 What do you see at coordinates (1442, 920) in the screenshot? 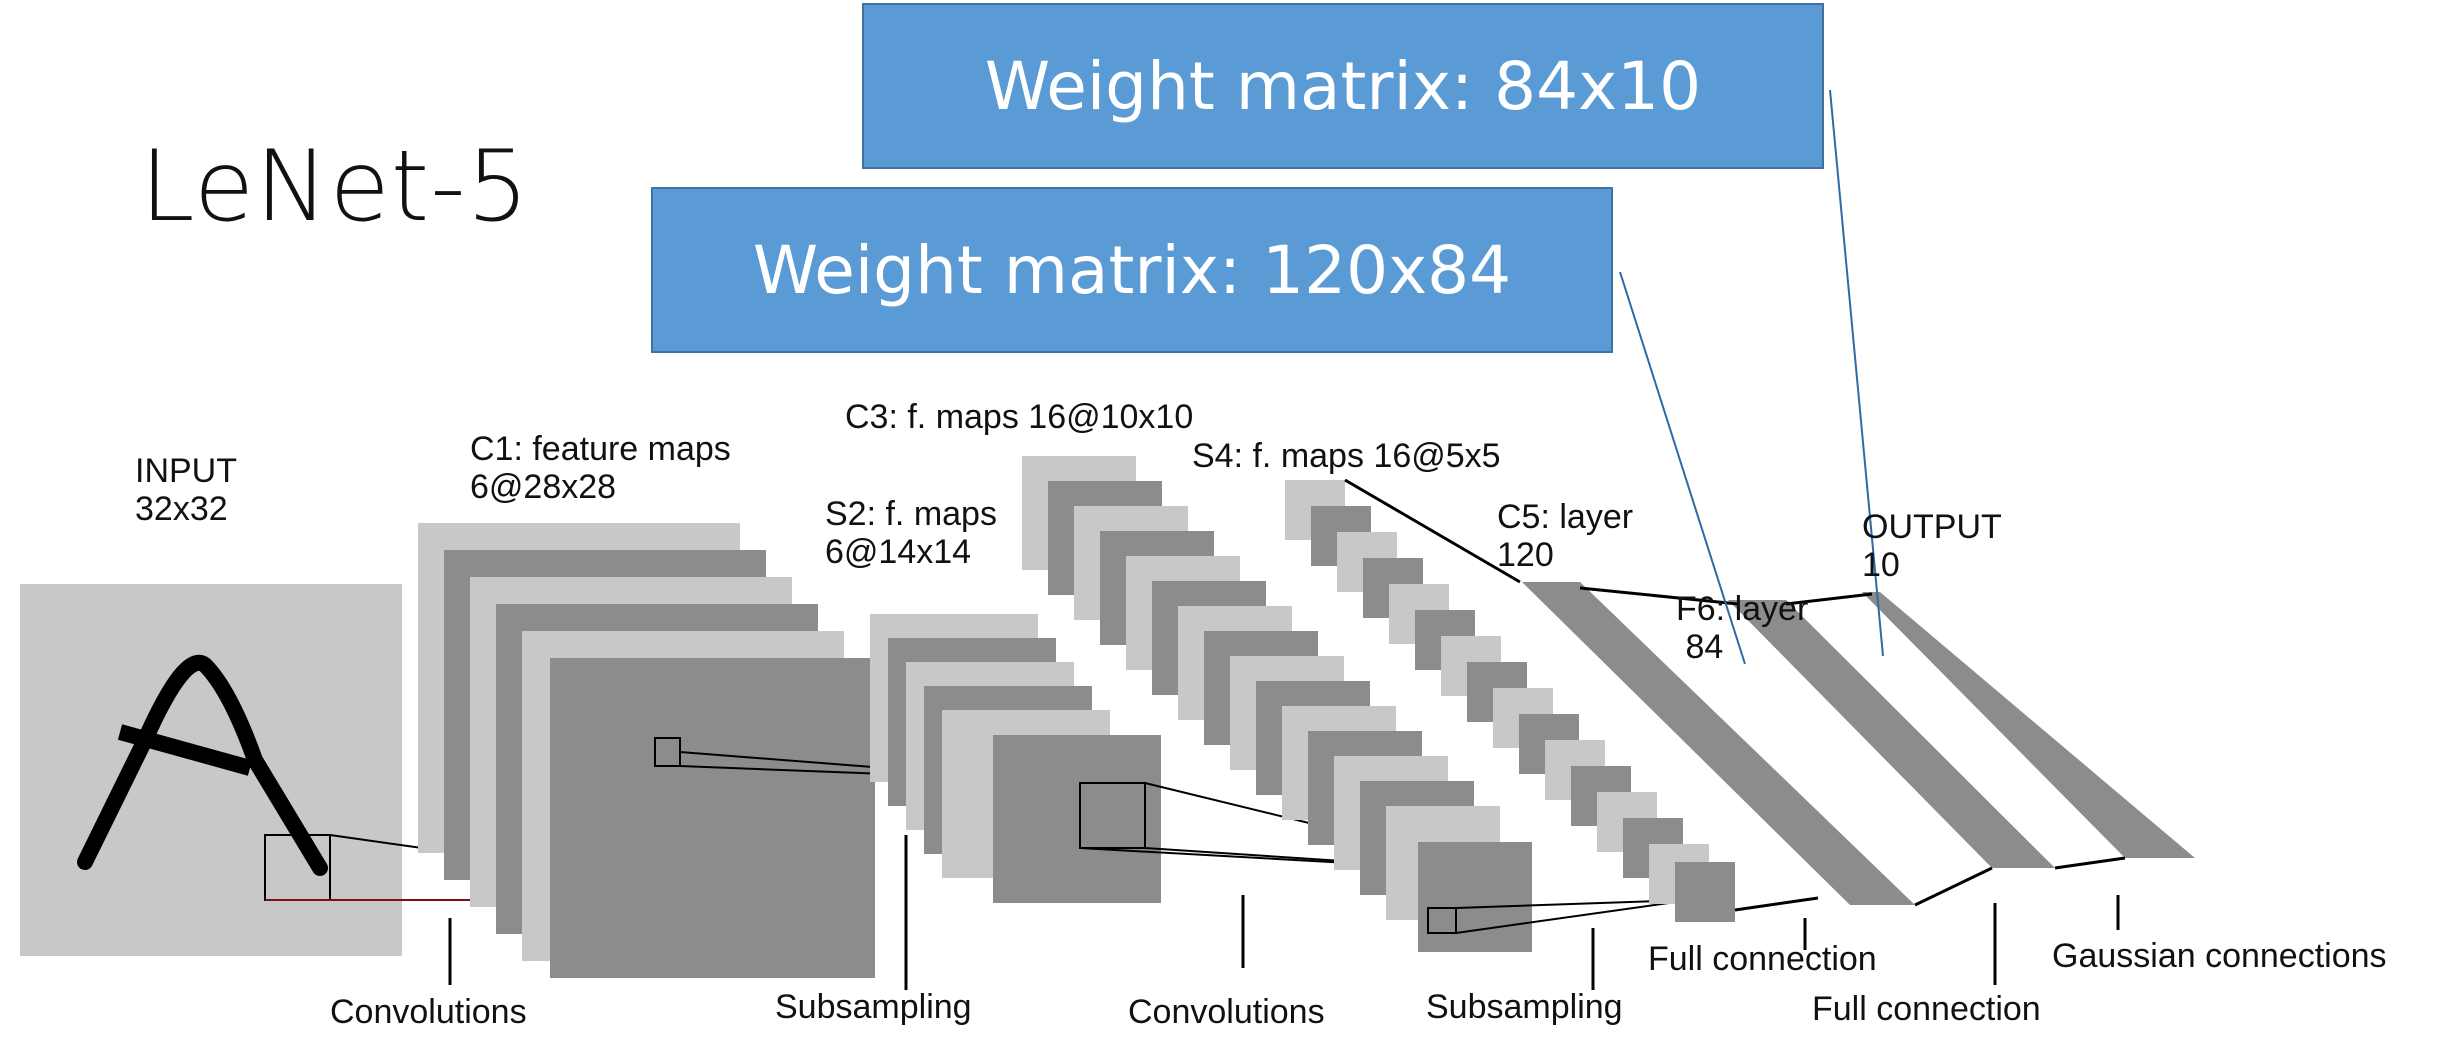
I see `c3-receptive-field` at bounding box center [1442, 920].